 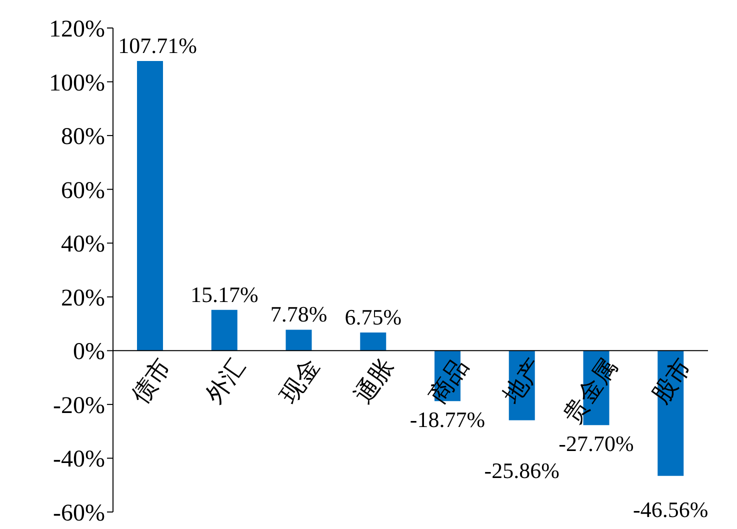 I want to click on y-tick-label: 120%, so click(x=77, y=29).